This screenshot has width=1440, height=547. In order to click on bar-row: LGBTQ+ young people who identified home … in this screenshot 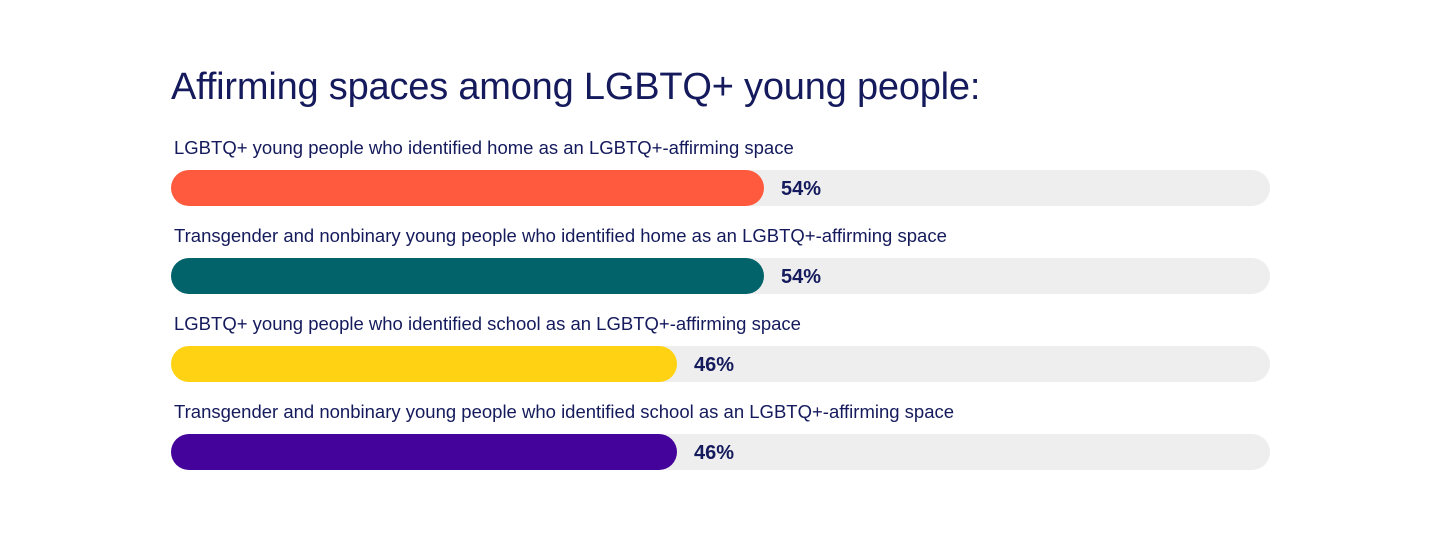, I will do `click(721, 171)`.